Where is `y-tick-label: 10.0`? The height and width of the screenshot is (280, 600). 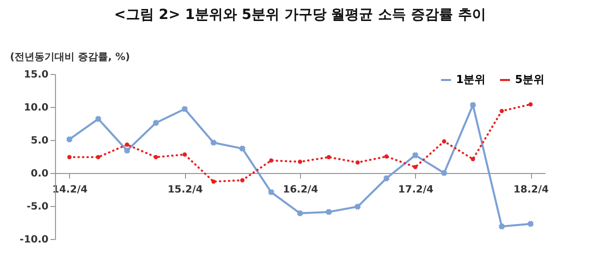
y-tick-label: 10.0 is located at coordinates (36, 108).